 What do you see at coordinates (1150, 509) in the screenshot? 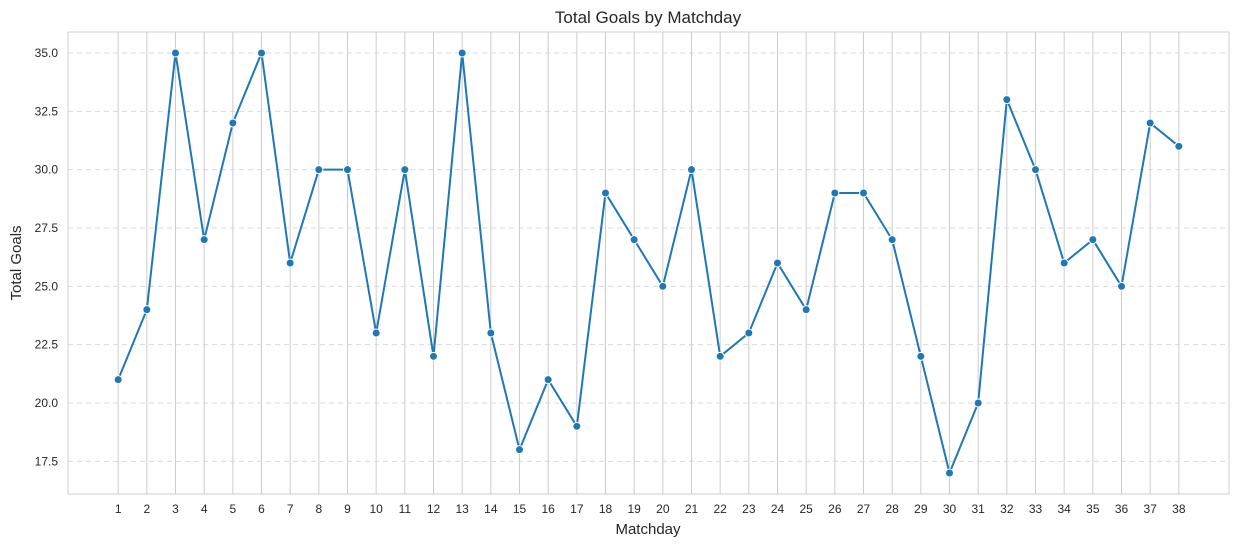
I see `x-tick-label: 37` at bounding box center [1150, 509].